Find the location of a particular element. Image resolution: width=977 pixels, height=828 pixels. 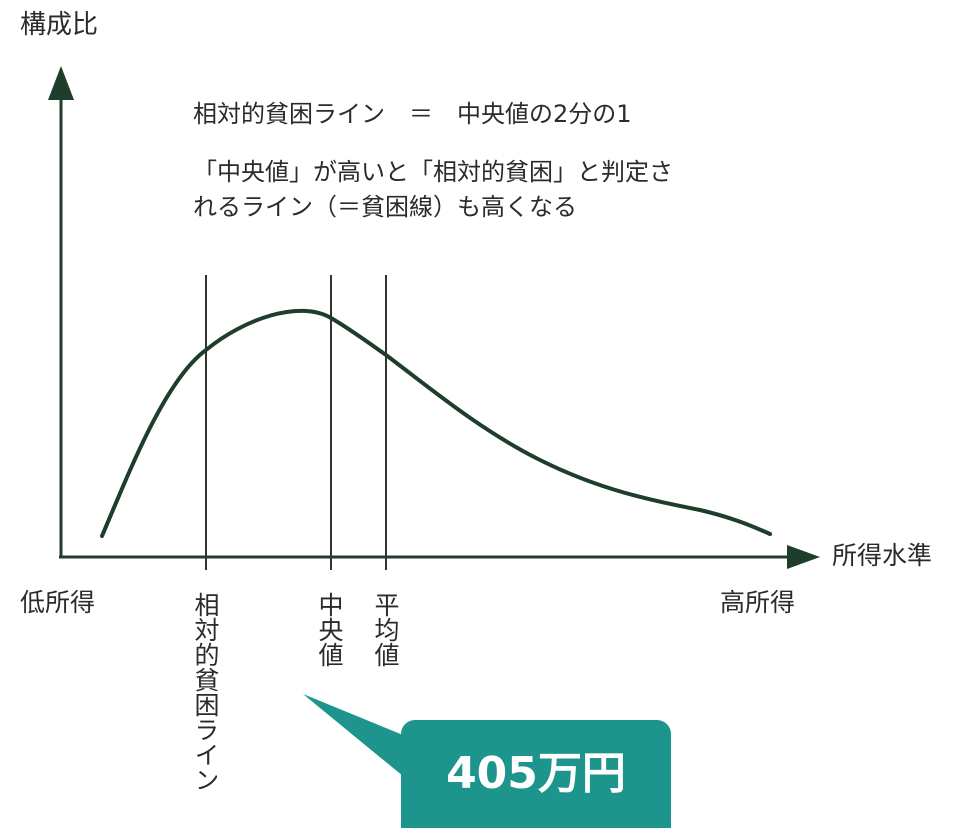

low-income-label: 低所得 is located at coordinates (58, 602).